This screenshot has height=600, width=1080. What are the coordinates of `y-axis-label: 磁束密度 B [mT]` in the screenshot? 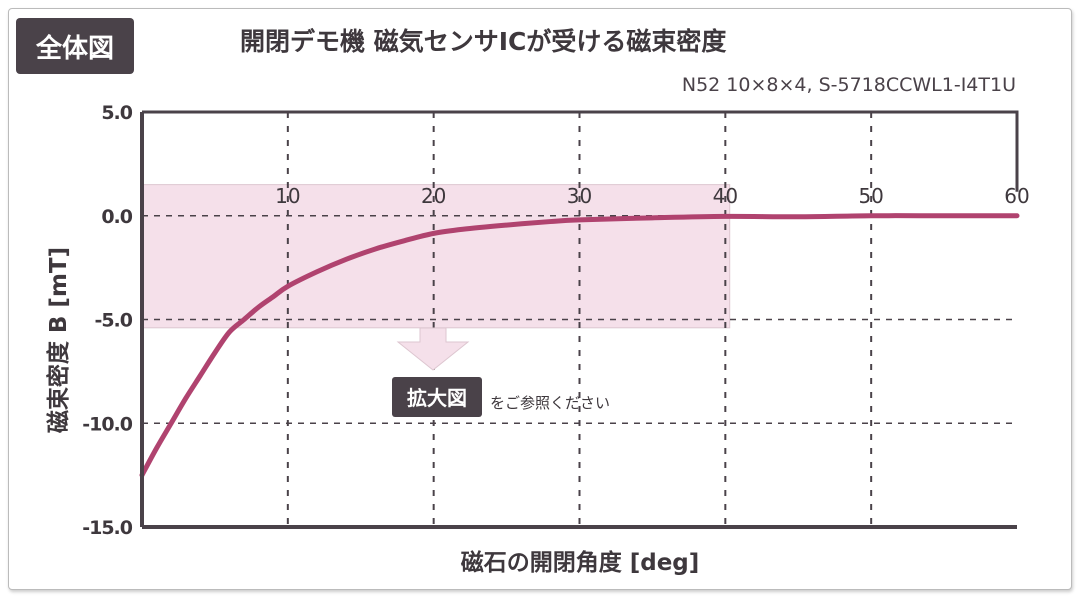 It's located at (58, 340).